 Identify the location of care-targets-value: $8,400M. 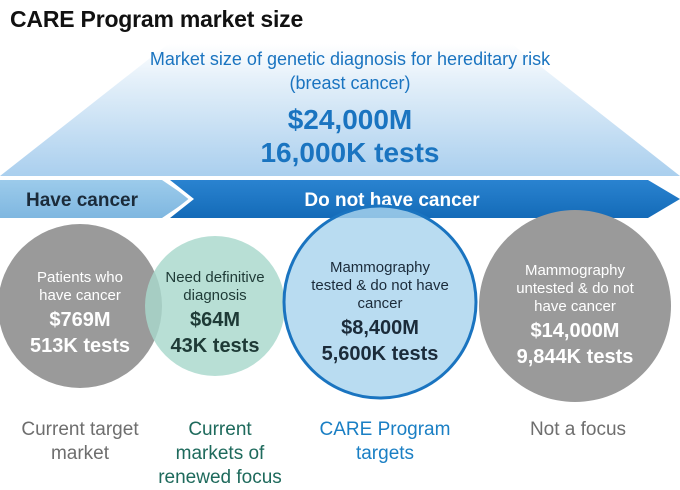
(380, 328).